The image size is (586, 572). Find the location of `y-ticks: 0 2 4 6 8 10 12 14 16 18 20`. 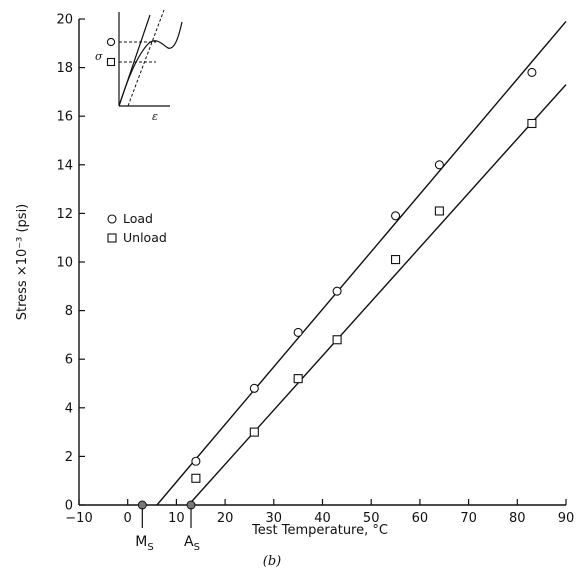

y-ticks: 0 2 4 6 8 10 12 14 16 18 20 is located at coordinates (70, 263).